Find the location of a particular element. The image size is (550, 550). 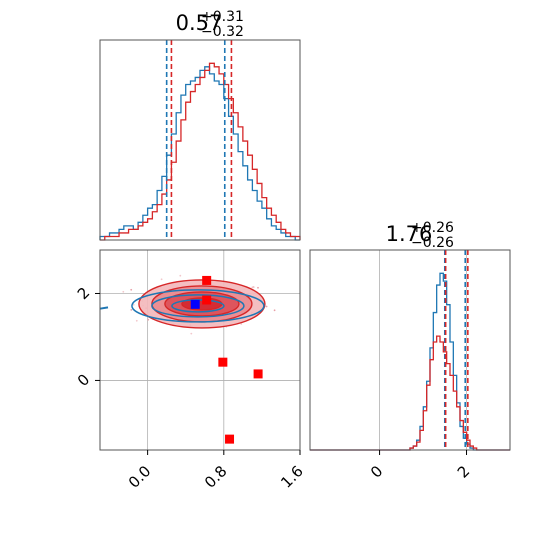

marginal-y-grid is located at coordinates (423, 350).